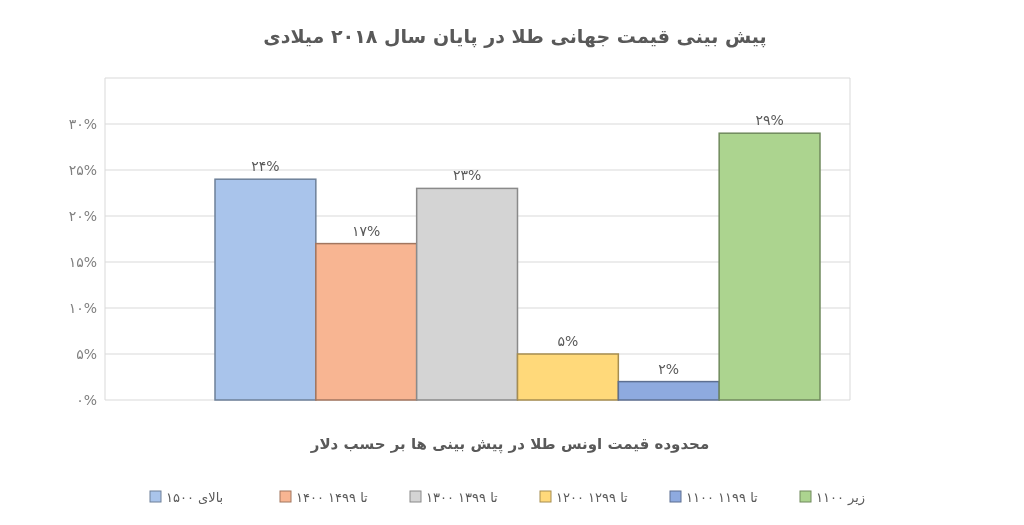 The width and height of the screenshot is (1024, 525). Describe the element at coordinates (86, 353) in the screenshot. I see `y-tick-label: ۵%` at that location.